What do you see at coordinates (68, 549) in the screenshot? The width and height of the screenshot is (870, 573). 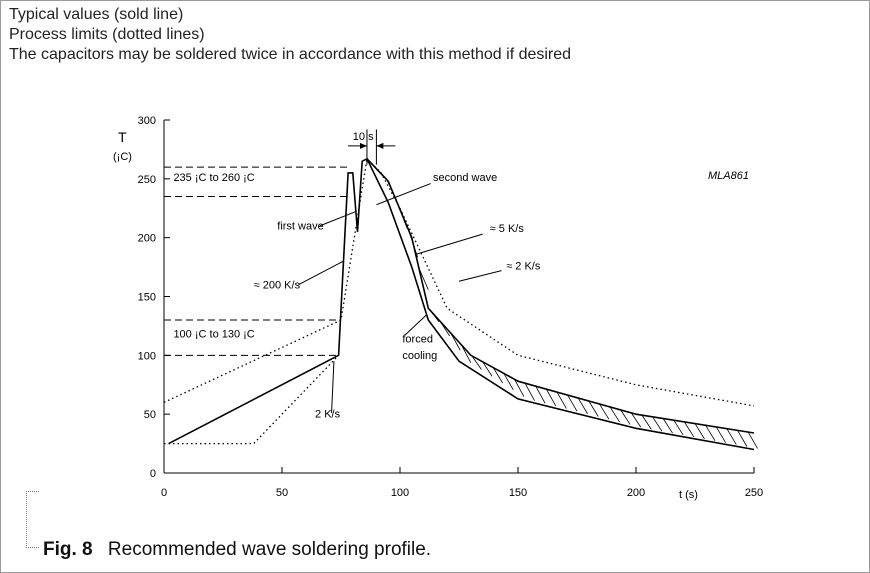 I see `figure-number: Fig. 8` at bounding box center [68, 549].